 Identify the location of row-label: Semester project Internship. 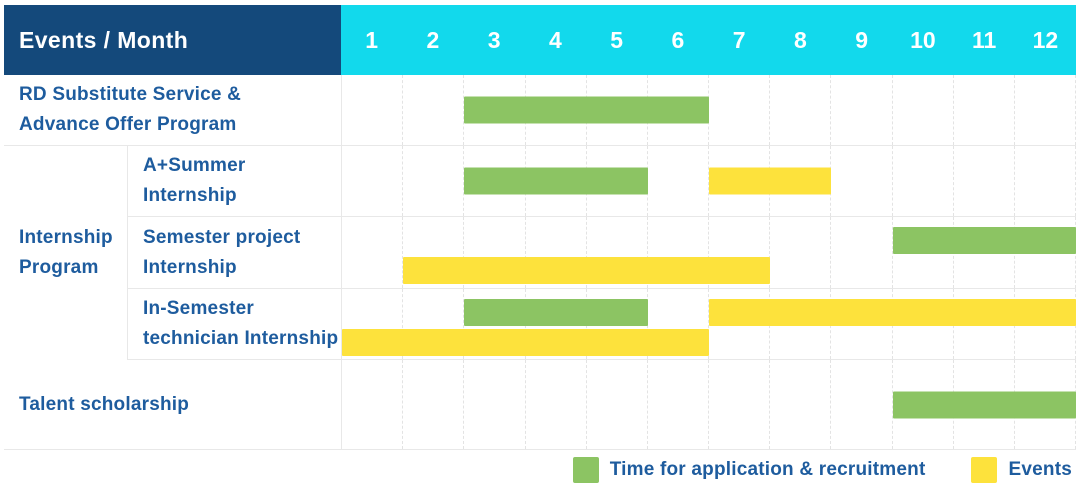
(234, 252).